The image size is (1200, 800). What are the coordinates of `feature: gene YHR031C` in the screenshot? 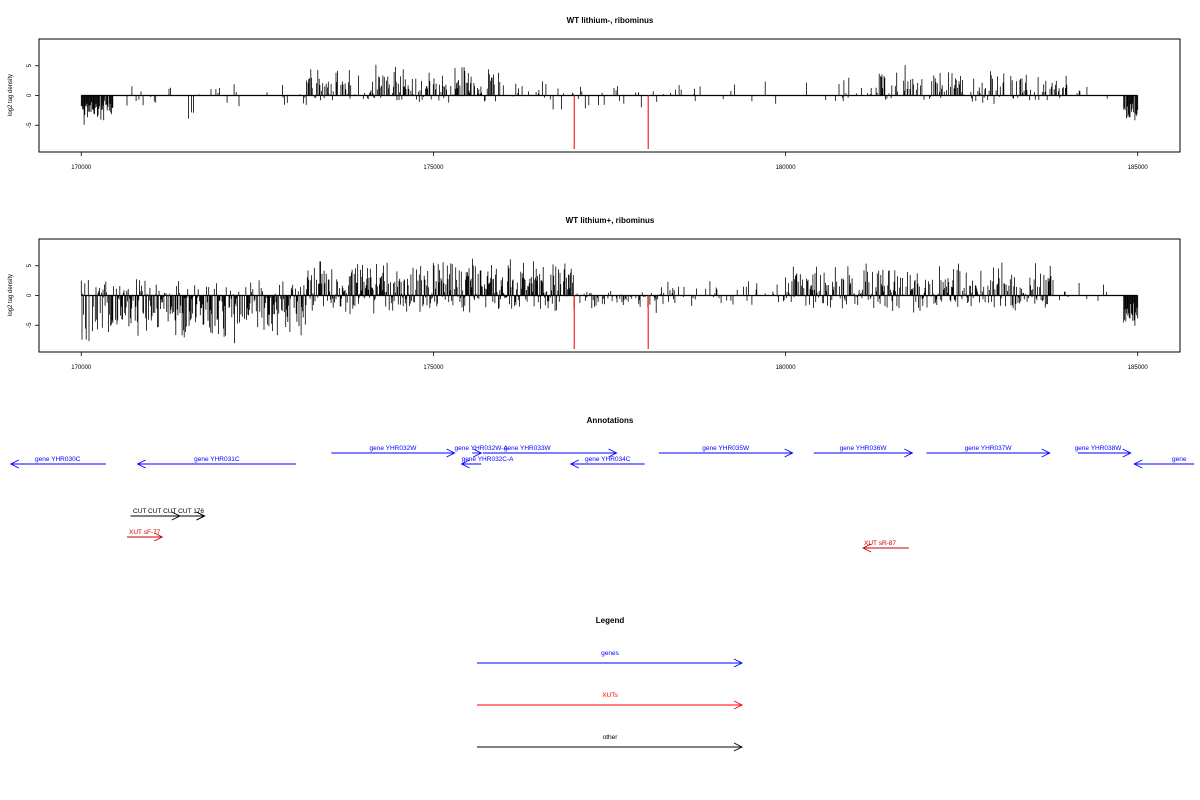 It's located at (216, 462).